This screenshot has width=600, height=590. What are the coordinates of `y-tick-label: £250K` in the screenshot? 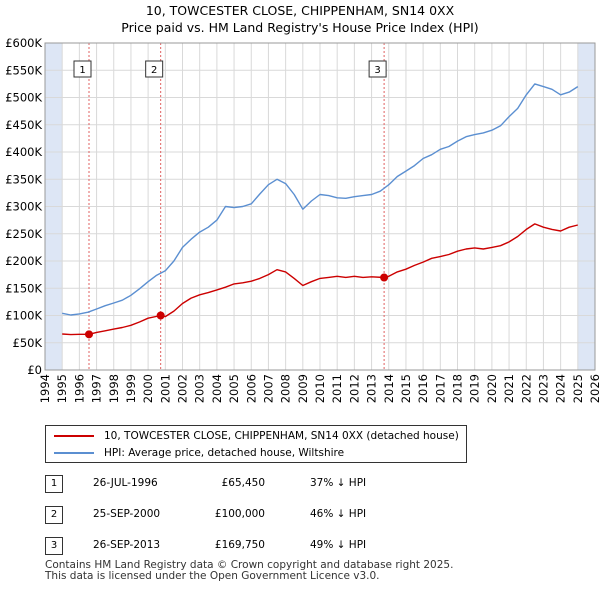 It's located at (23, 234).